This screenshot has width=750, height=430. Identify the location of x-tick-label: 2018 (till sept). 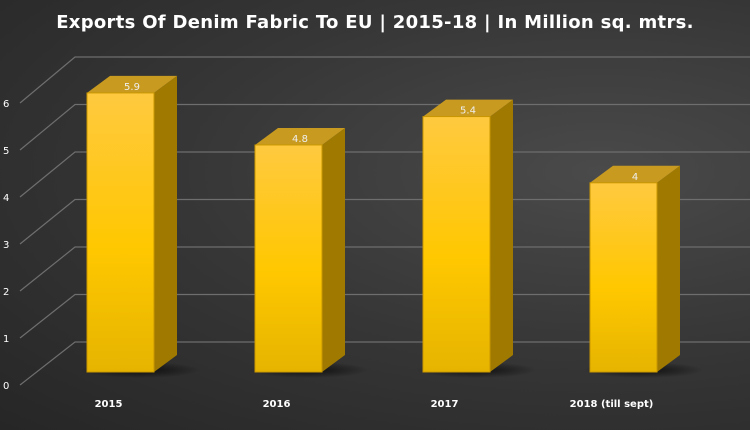
(612, 404).